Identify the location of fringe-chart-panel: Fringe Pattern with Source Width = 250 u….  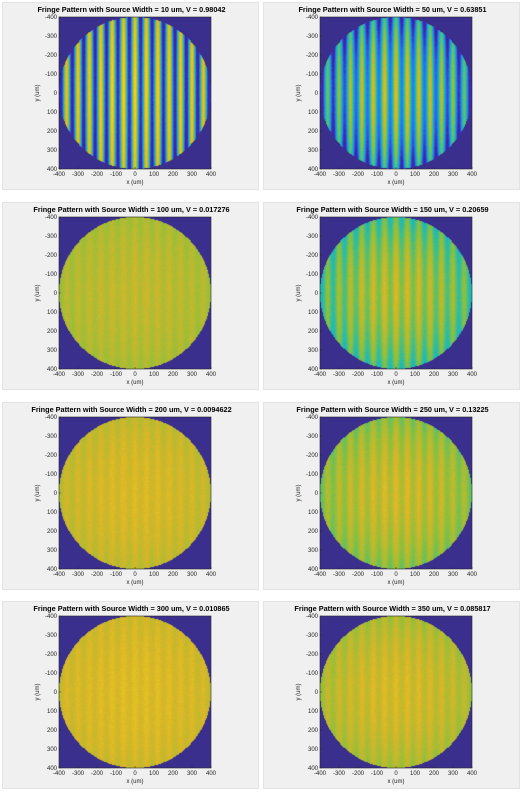
(391, 496).